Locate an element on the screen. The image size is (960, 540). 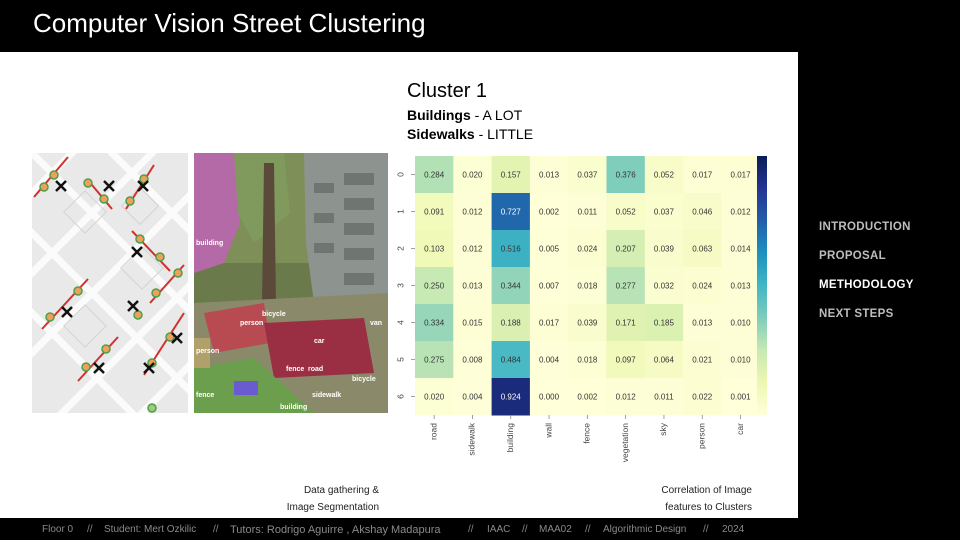
heatmap-value-label: 0.284 is located at coordinates (434, 175).